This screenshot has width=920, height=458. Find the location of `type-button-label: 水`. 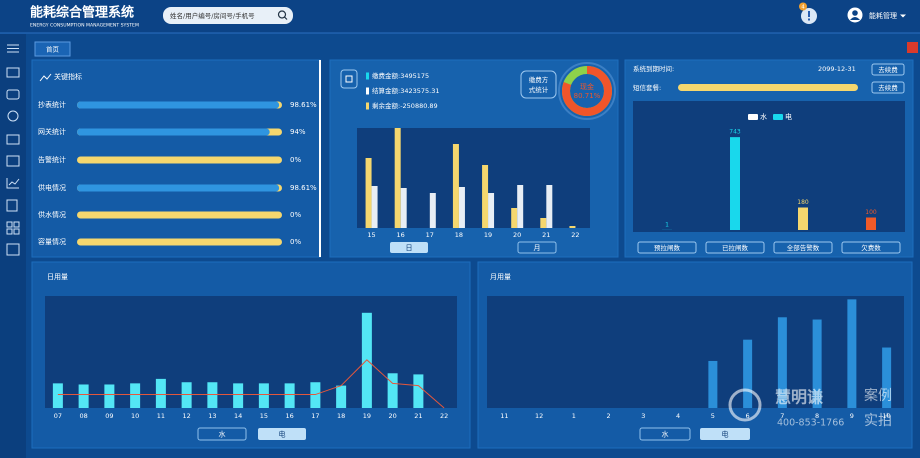

type-button-label: 水 is located at coordinates (665, 433).